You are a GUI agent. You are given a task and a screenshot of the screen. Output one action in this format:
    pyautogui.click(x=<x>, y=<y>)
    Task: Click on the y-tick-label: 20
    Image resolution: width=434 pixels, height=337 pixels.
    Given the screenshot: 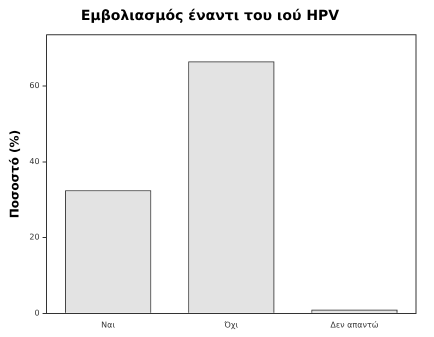 What is the action you would take?
    pyautogui.click(x=34, y=237)
    